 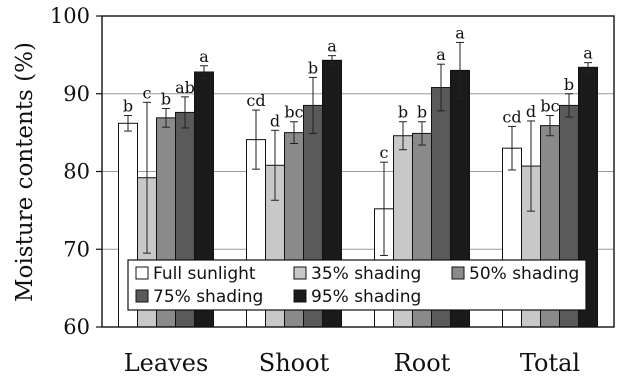 What do you see at coordinates (422, 363) in the screenshot?
I see `x-tick-label: Root` at bounding box center [422, 363].